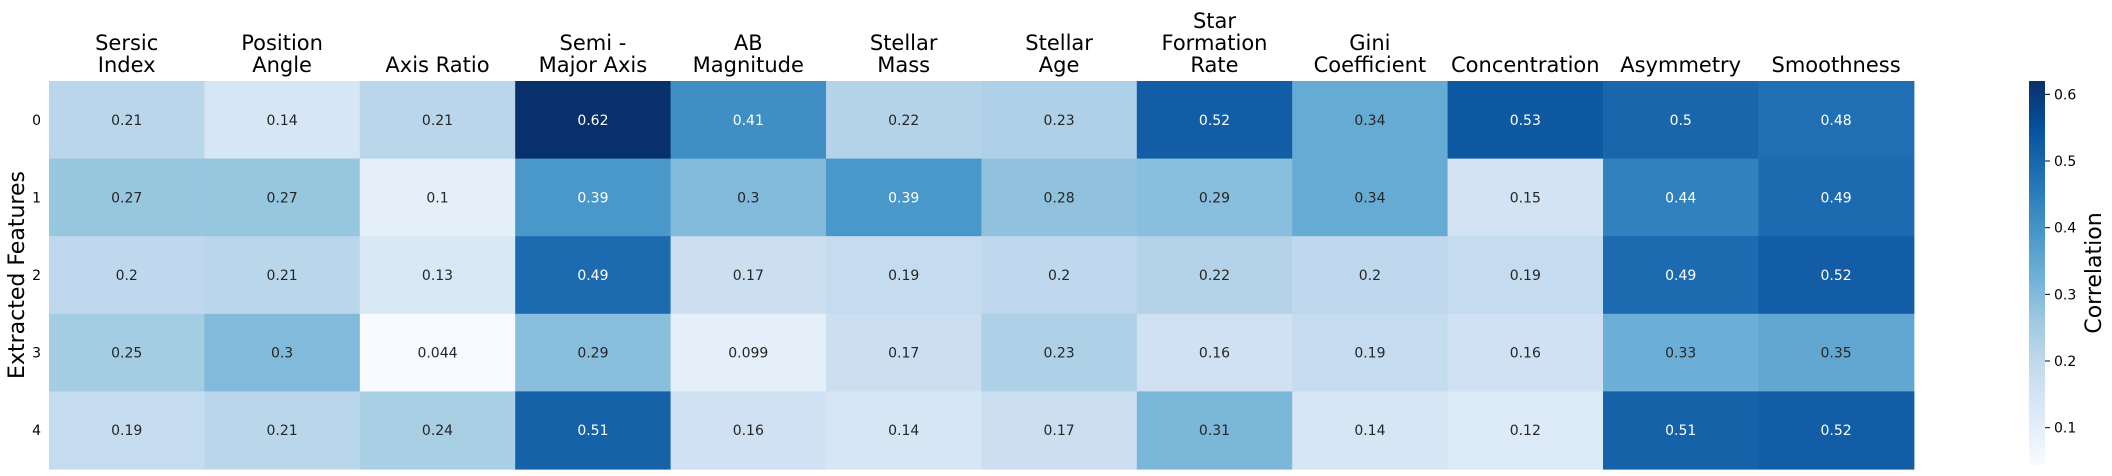  What do you see at coordinates (1680, 354) in the screenshot?
I see `cell-value-label: 0.33` at bounding box center [1680, 354].